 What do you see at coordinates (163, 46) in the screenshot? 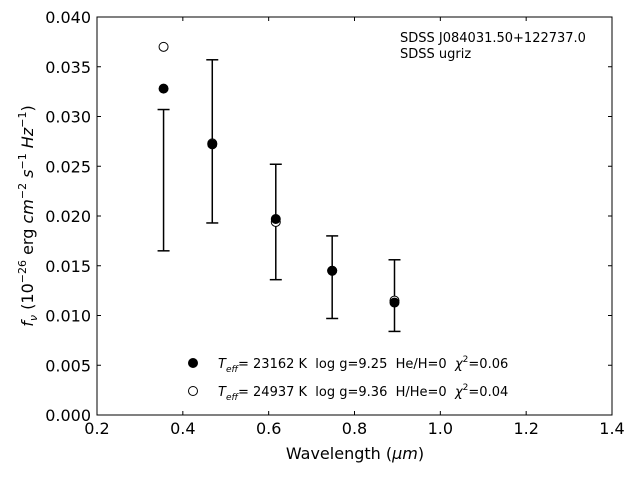
I see `point-open` at bounding box center [163, 46].